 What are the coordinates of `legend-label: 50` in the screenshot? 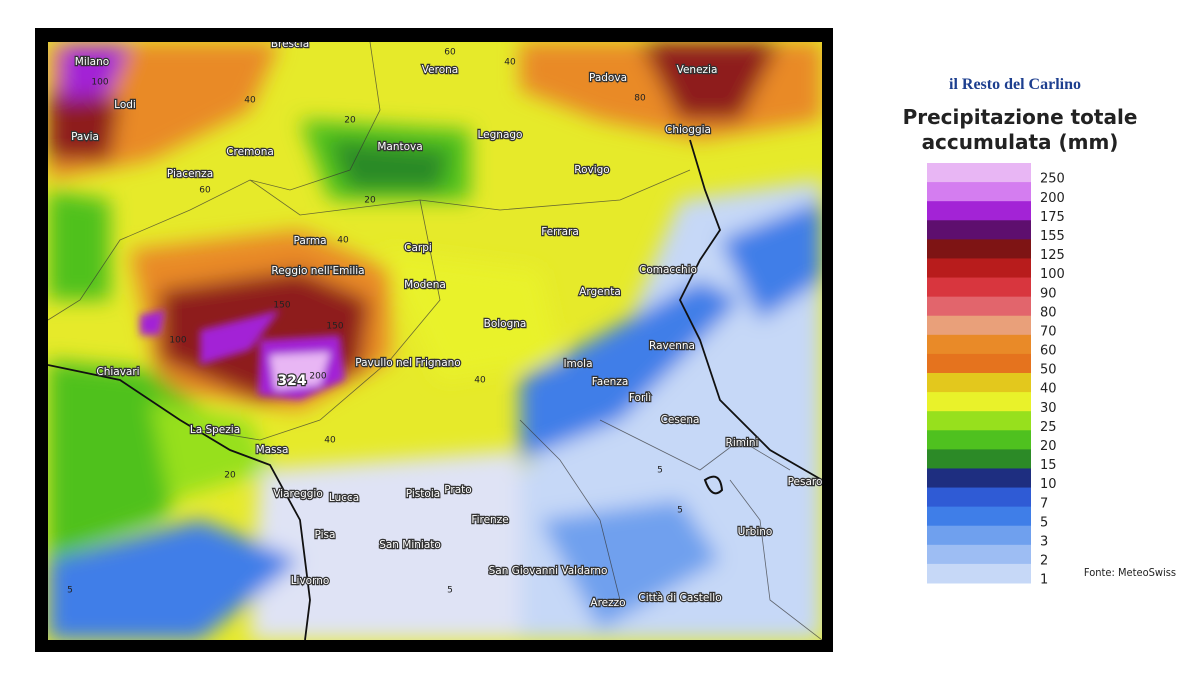 It's located at (1048, 370).